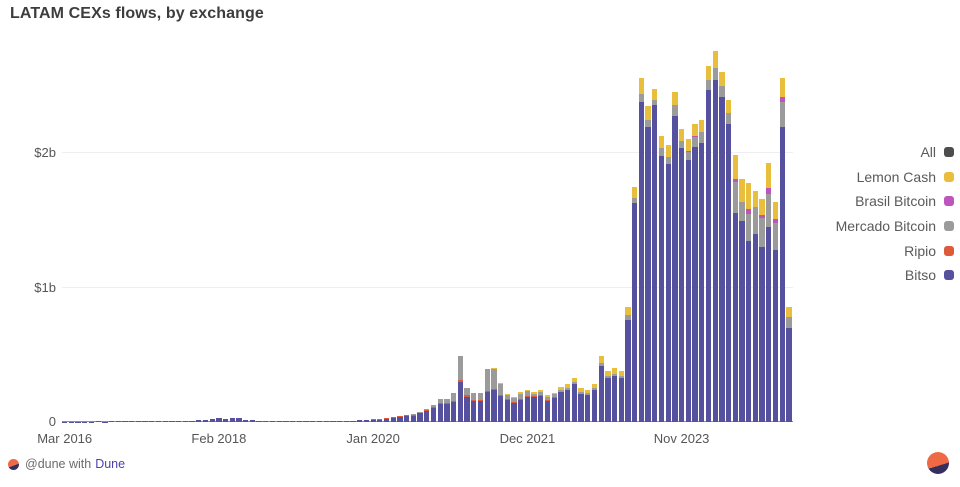 The width and height of the screenshot is (960, 487). What do you see at coordinates (895, 250) in the screenshot?
I see `legend-item-ripio: Ripio` at bounding box center [895, 250].